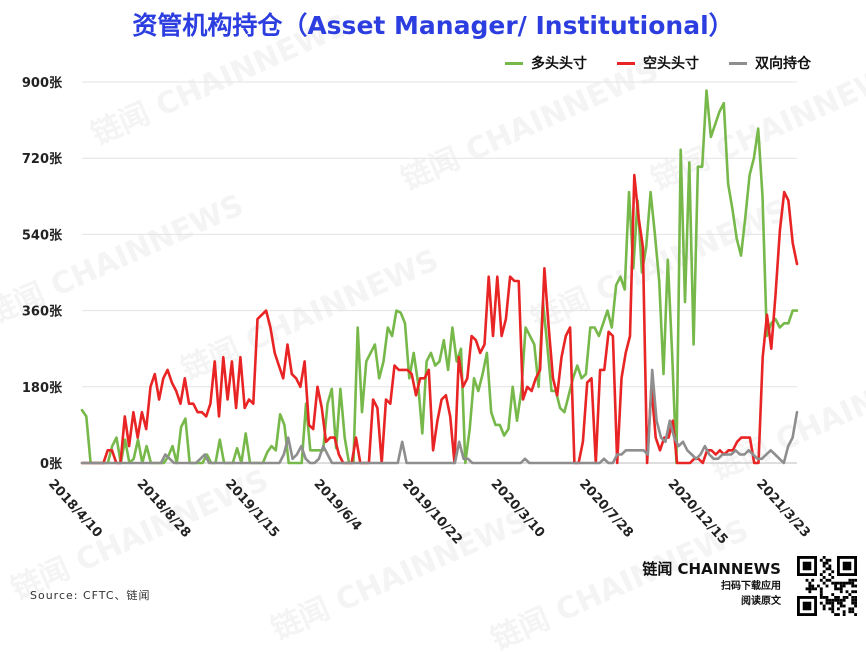 The width and height of the screenshot is (866, 659). What do you see at coordinates (42, 159) in the screenshot?
I see `y-tick-label: 720张` at bounding box center [42, 159].